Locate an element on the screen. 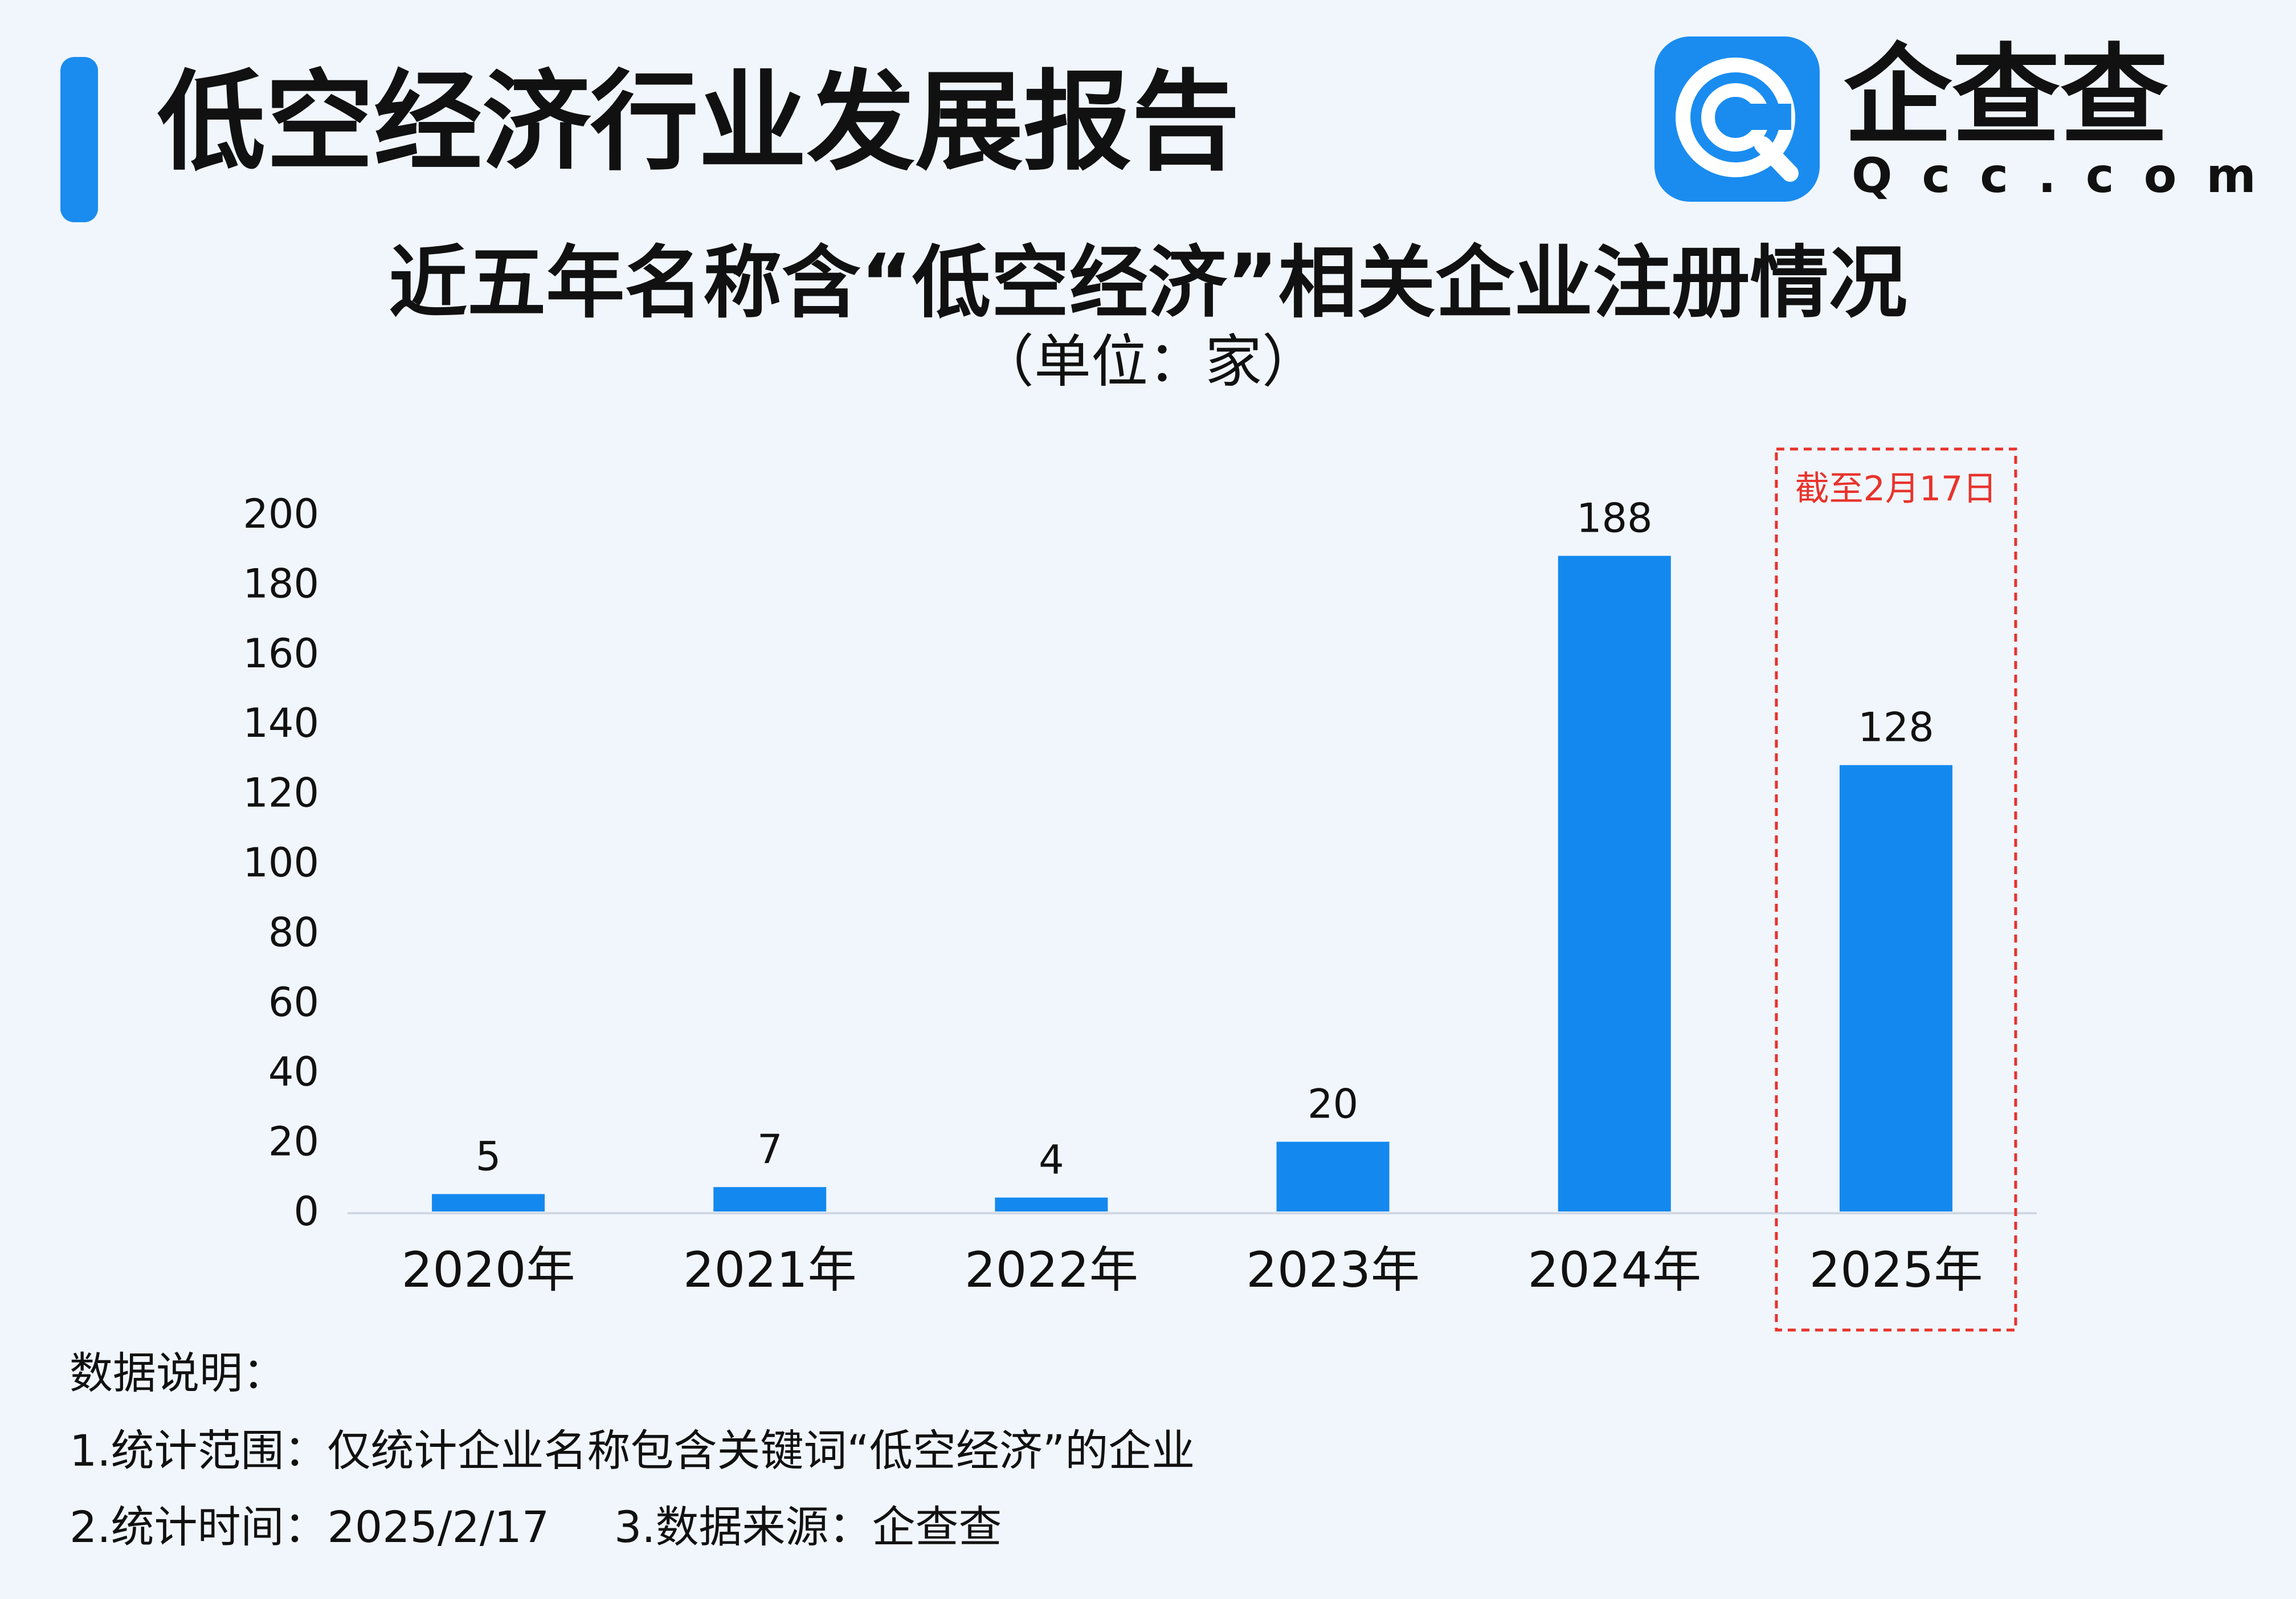 The height and width of the screenshot is (1599, 2296). bar-2025年 is located at coordinates (1896, 988).